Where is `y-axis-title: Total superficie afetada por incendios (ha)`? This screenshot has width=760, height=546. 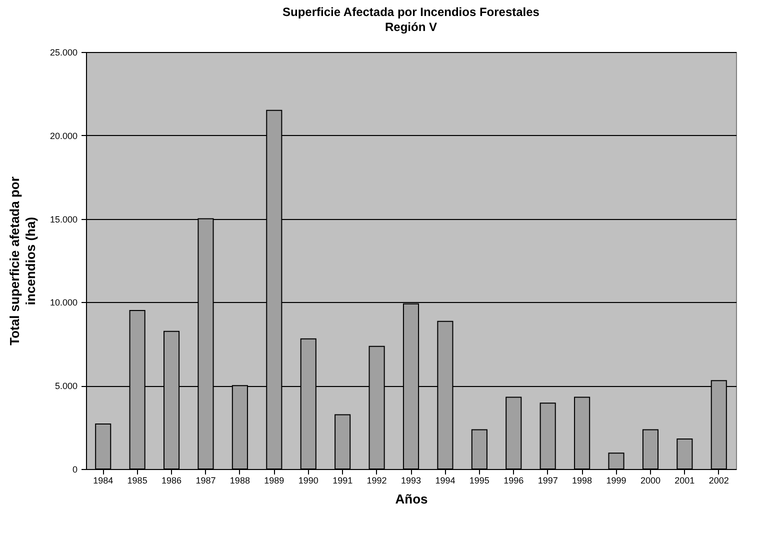 y-axis-title: Total superficie afetada por incendios (ha) is located at coordinates (22, 261).